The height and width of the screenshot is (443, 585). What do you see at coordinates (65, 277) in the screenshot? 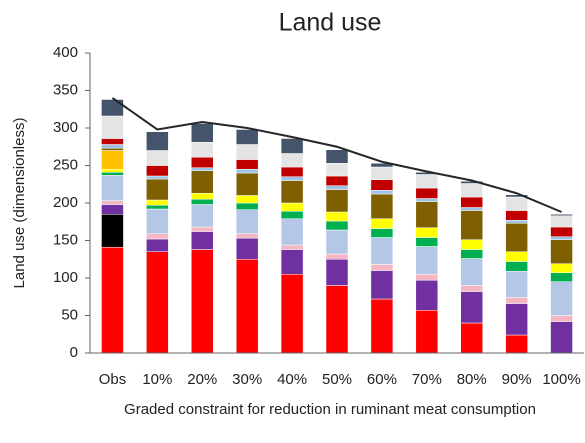
I see `y-tick-label: 100` at bounding box center [65, 277].